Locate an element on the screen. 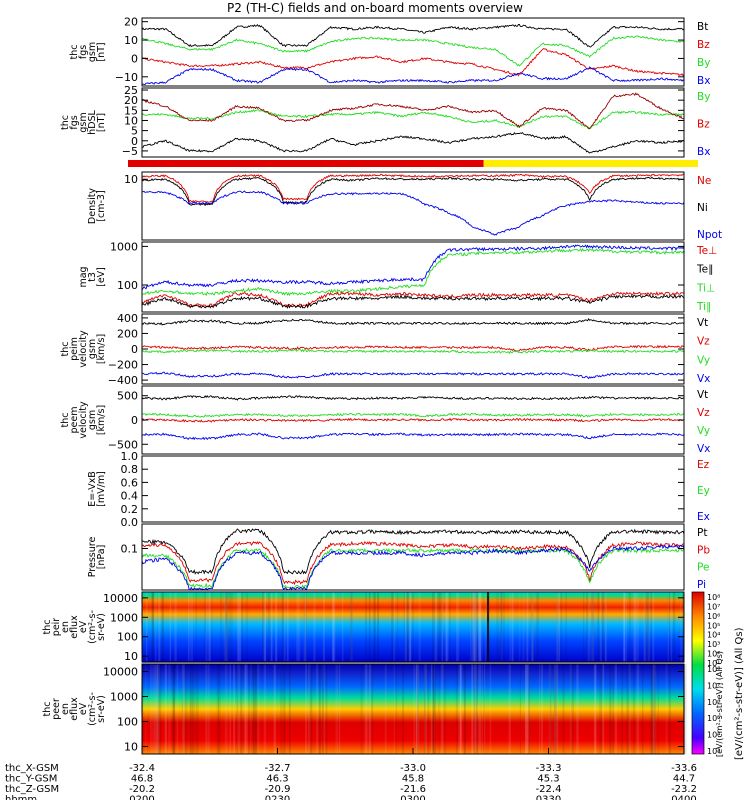 The width and height of the screenshot is (750, 800). series-line-Vy is located at coordinates (413, 351).